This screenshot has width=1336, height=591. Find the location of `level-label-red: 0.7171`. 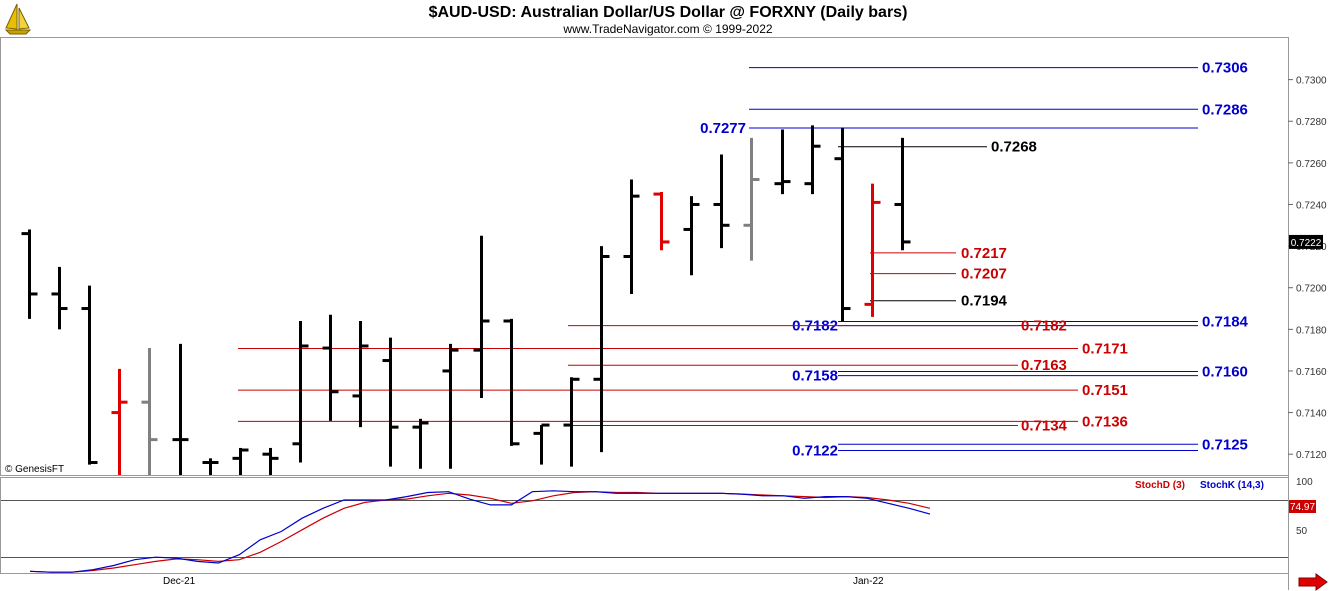

level-label-red: 0.7171 is located at coordinates (1105, 349).